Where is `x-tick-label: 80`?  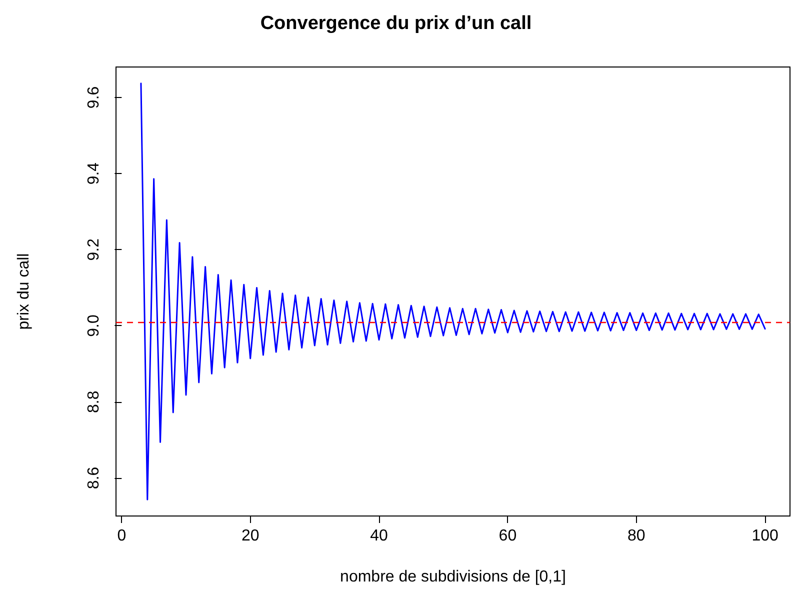 x-tick-label: 80 is located at coordinates (636, 536).